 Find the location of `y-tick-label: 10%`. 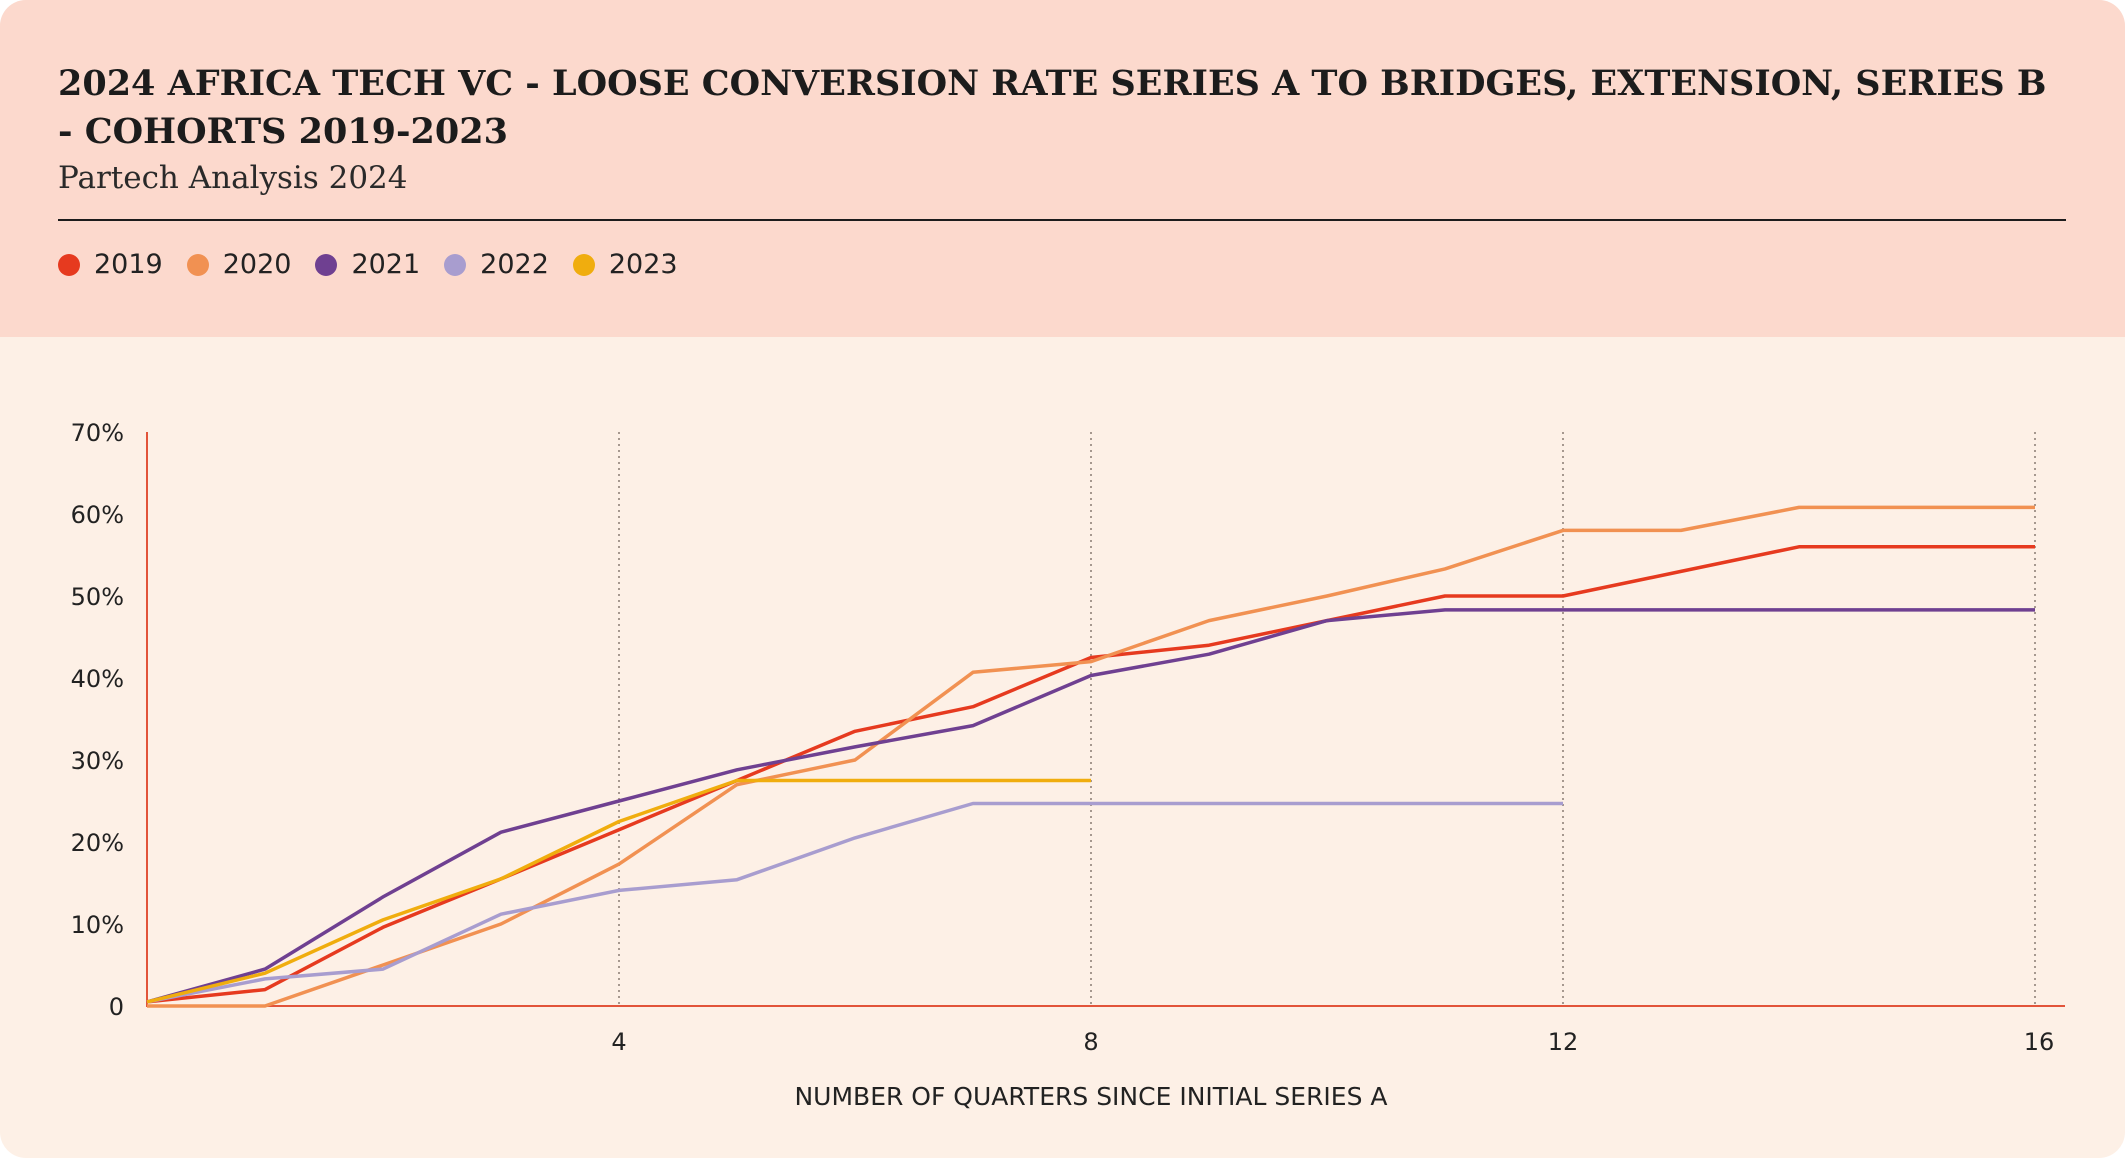

y-tick-label: 10% is located at coordinates (97, 925).